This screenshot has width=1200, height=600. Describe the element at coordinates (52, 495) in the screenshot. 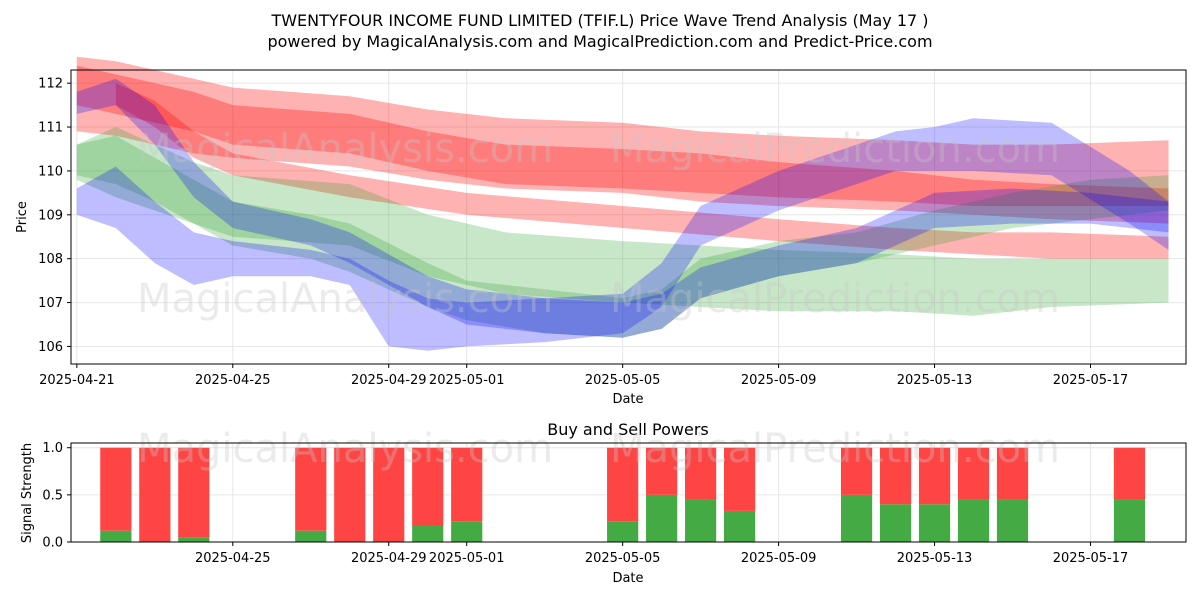

I see `signal-y-tick-label: 0.5` at that location.